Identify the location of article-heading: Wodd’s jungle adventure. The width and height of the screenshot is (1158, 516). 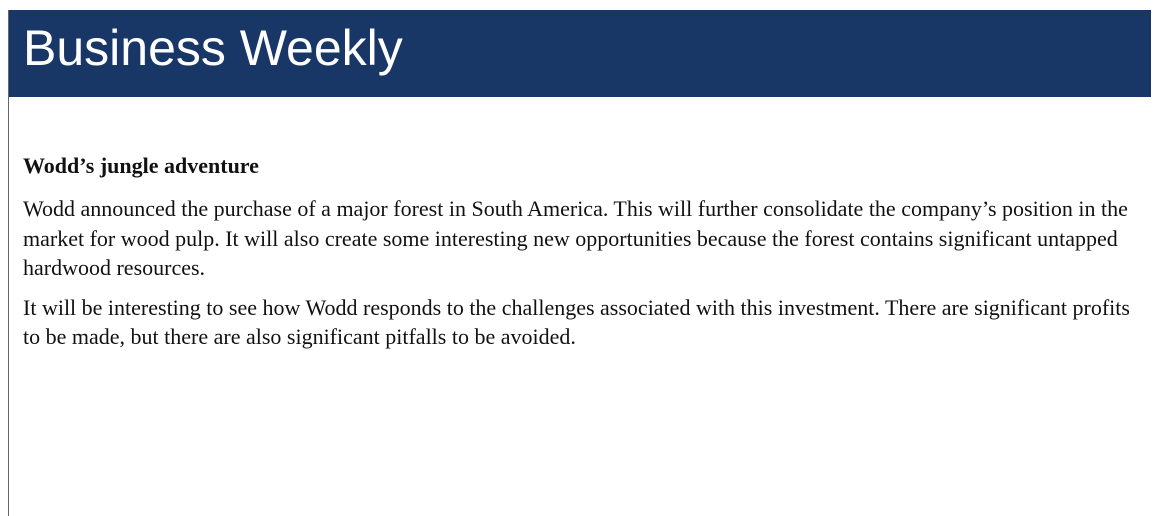
(141, 165).